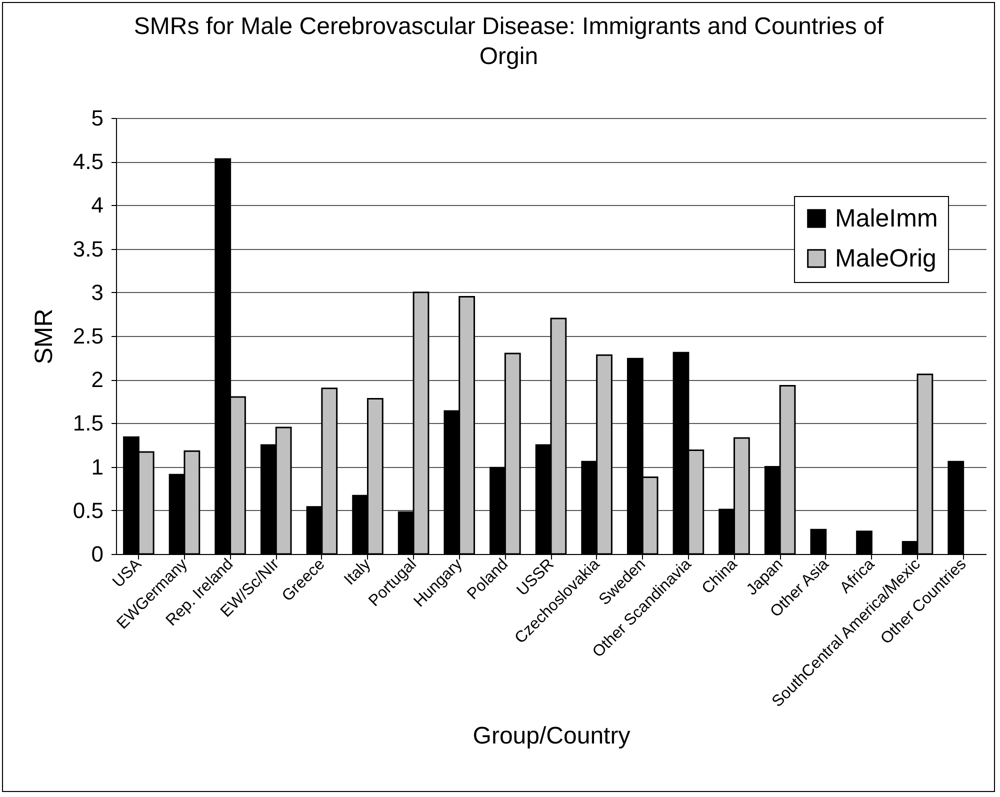  I want to click on y-tick-label: 3.5, so click(88, 249).